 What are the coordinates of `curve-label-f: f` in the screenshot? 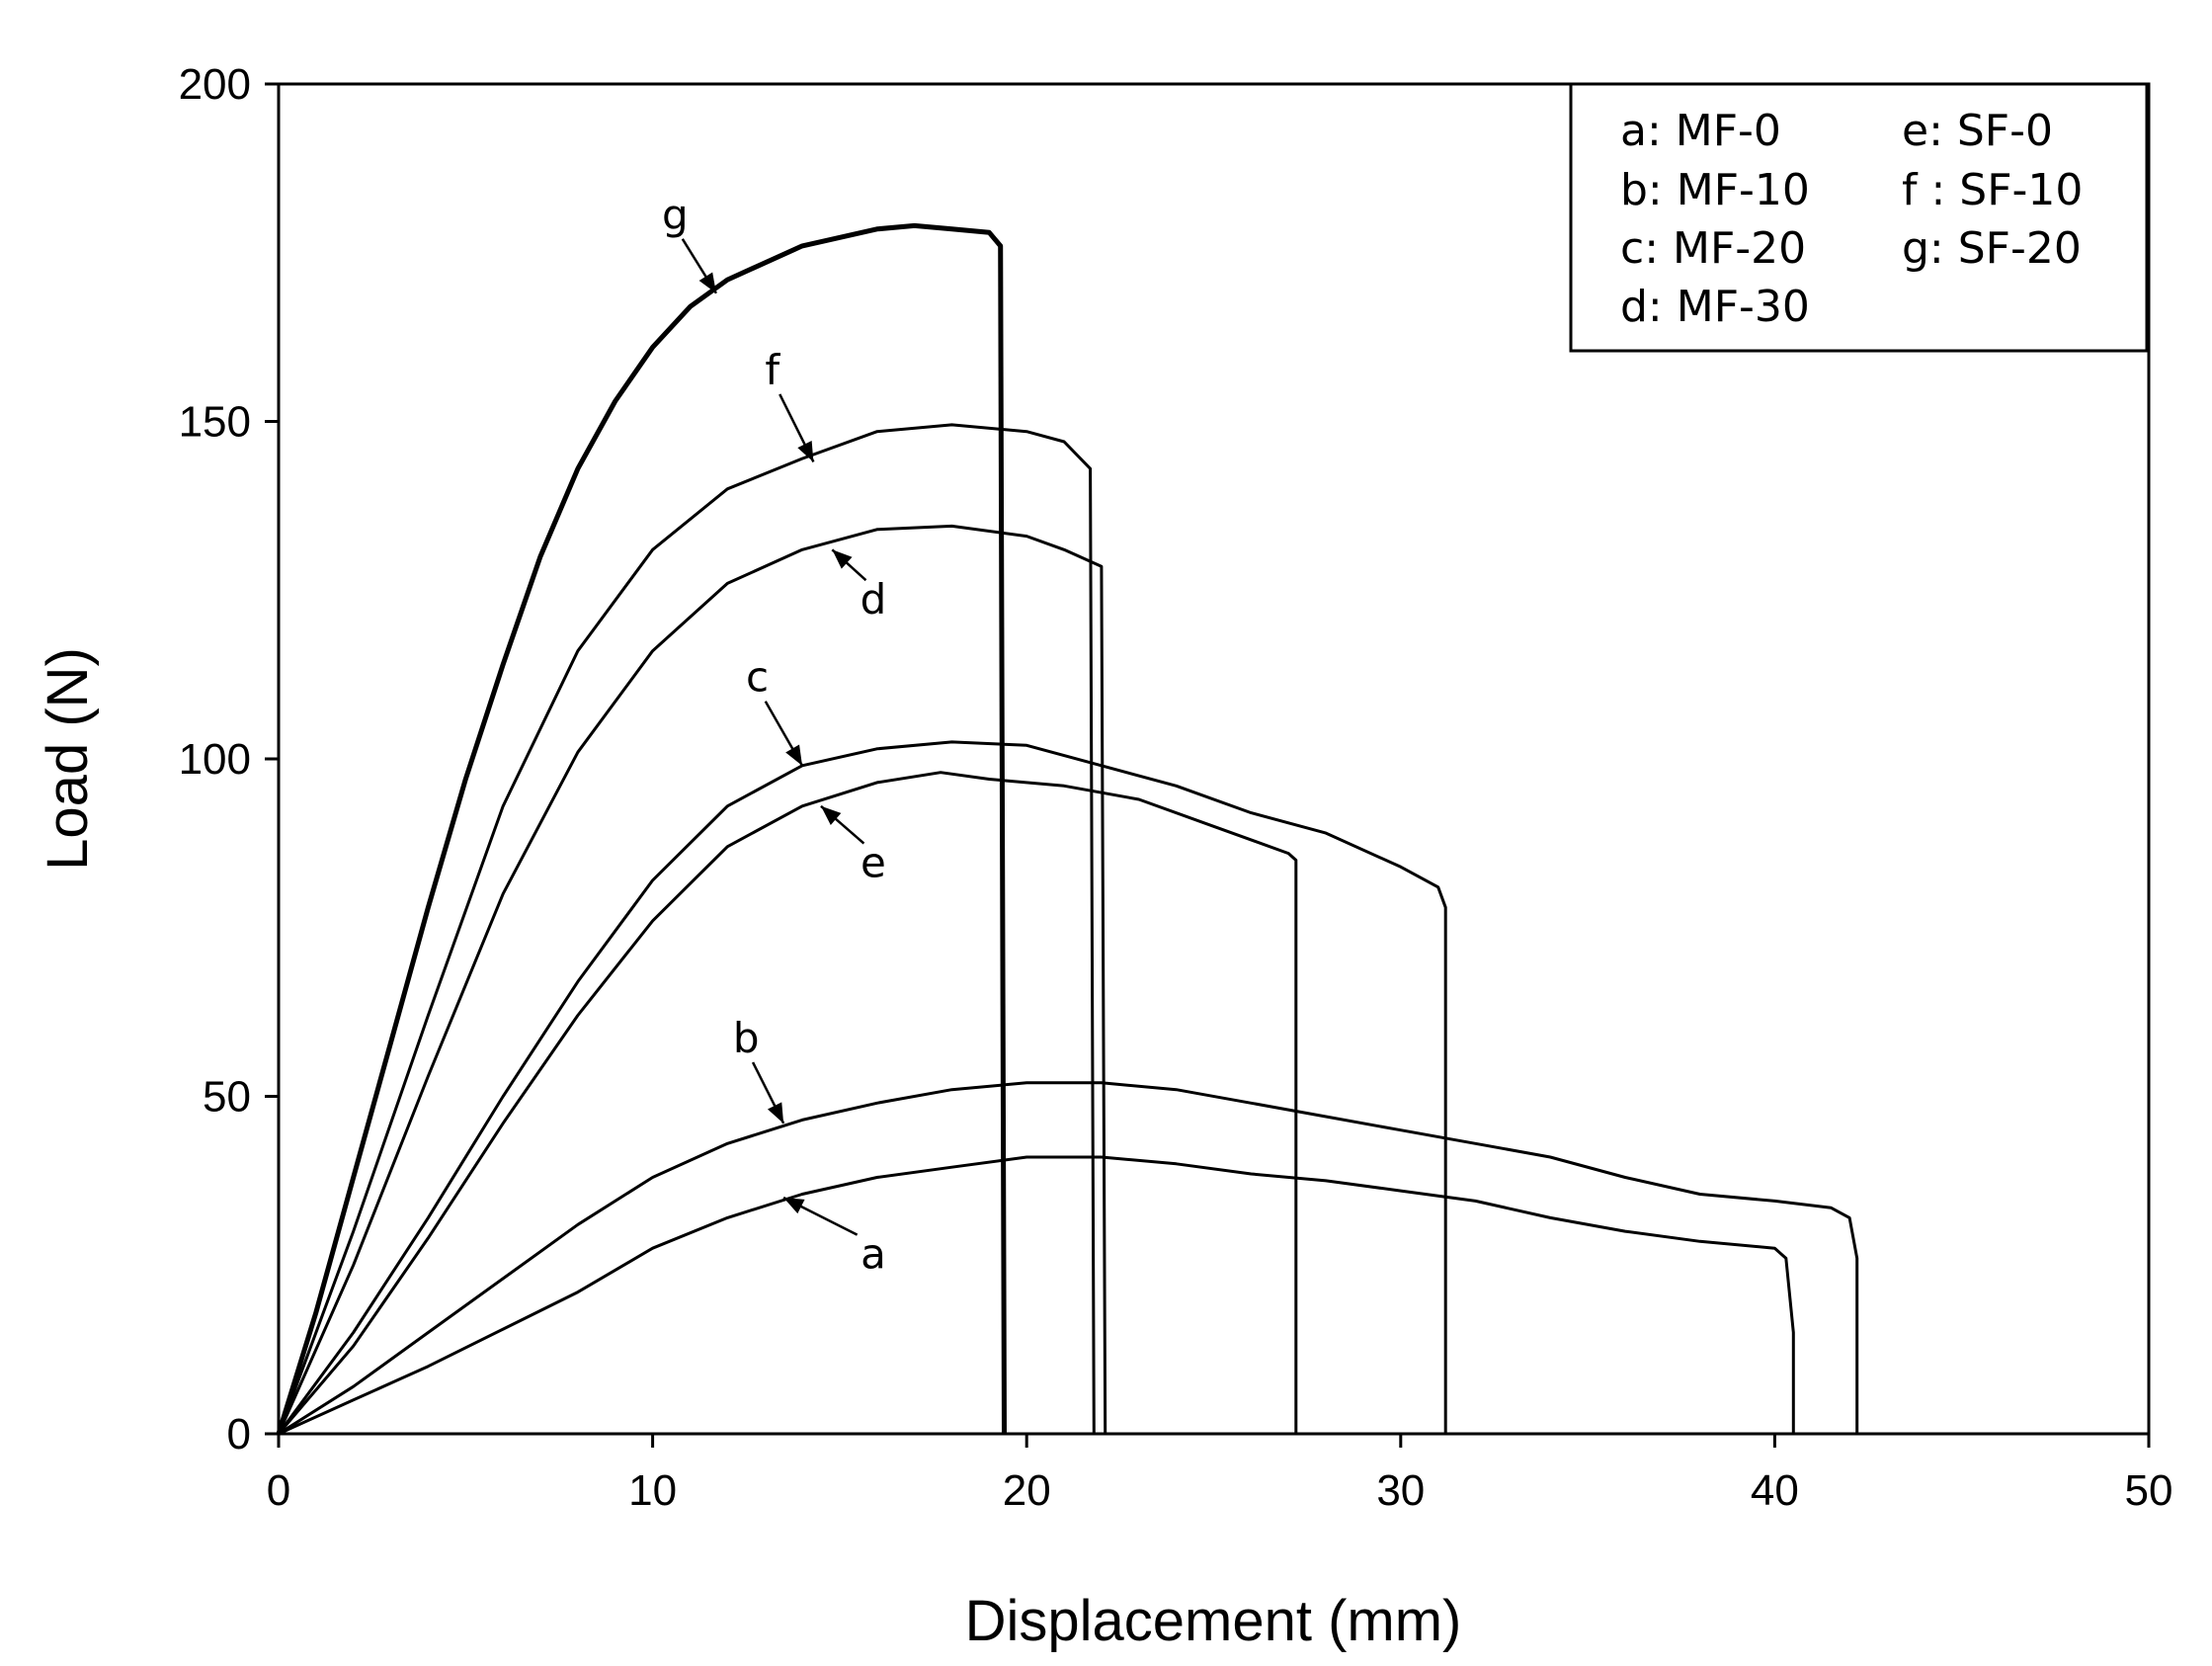 It's located at (772, 370).